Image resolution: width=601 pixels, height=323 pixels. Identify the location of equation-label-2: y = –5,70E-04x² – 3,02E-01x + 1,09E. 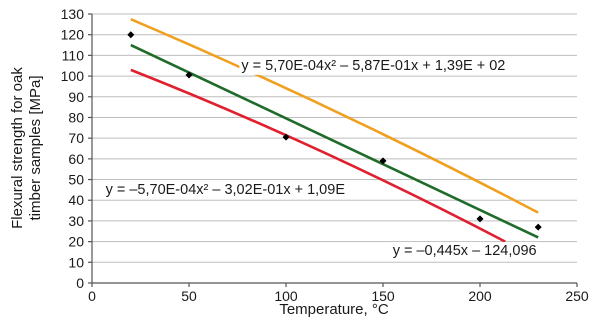
(225, 190).